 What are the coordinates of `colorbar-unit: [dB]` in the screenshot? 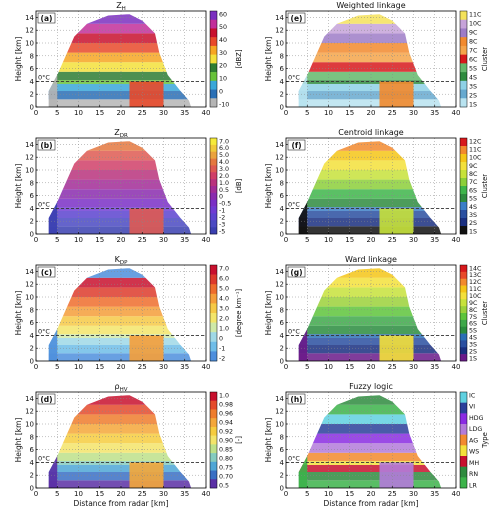 It's located at (239, 186).